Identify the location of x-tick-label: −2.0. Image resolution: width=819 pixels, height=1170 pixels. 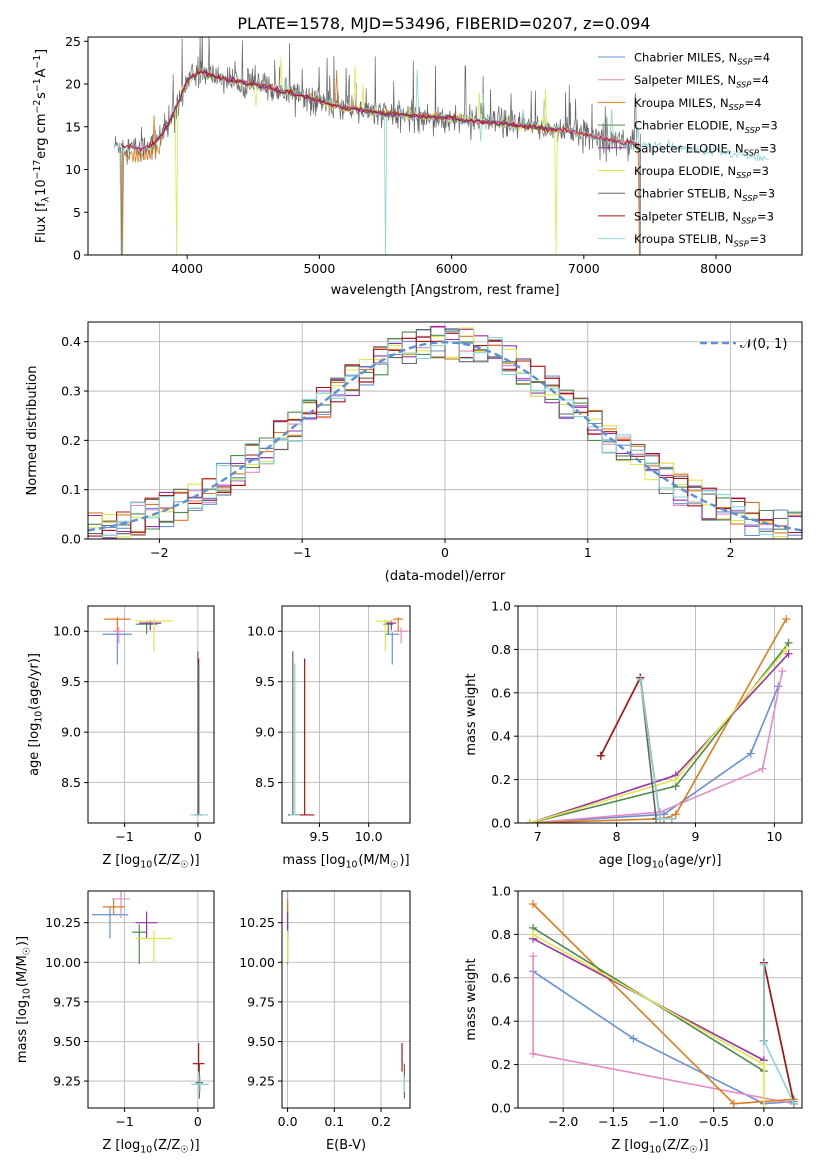
(563, 1121).